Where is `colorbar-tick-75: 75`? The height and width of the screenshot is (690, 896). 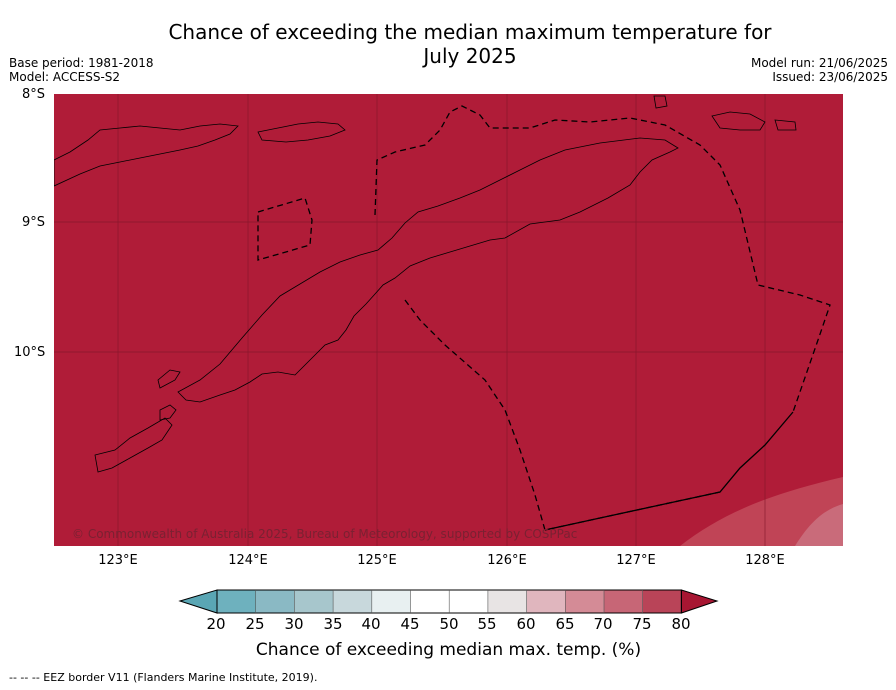
colorbar-tick-75: 75 is located at coordinates (642, 624).